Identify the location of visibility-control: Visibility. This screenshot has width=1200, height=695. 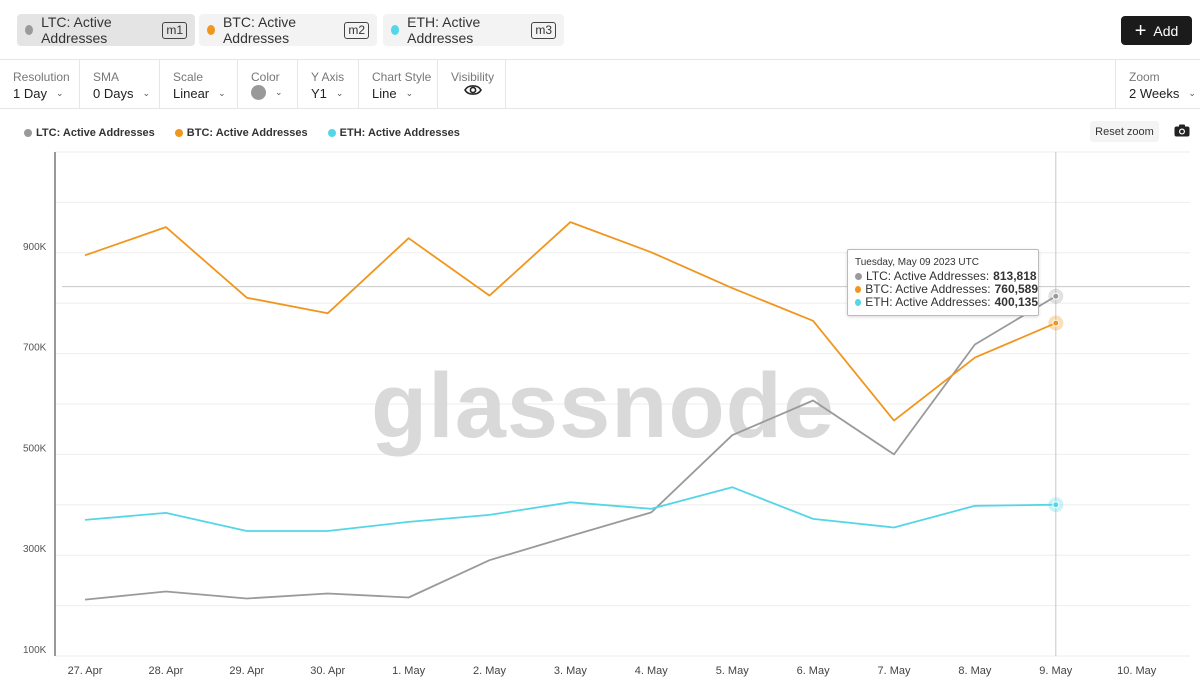
(472, 84).